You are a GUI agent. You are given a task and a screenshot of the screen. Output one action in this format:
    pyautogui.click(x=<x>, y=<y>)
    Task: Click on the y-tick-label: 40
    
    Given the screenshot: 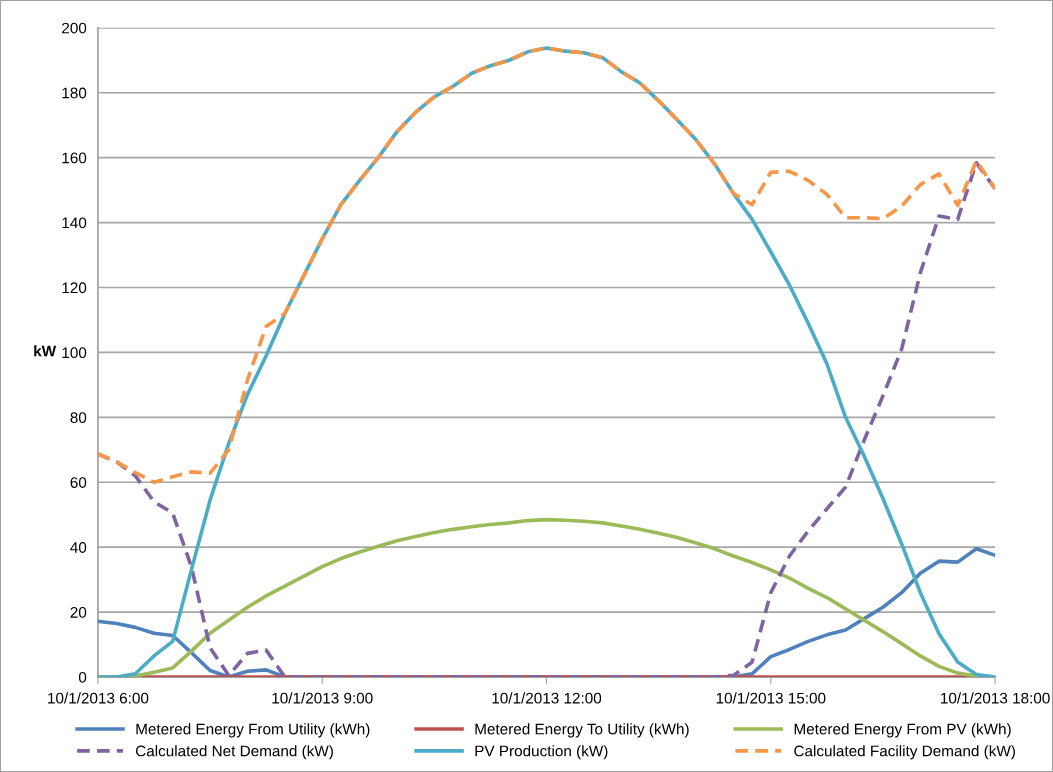 What is the action you would take?
    pyautogui.click(x=78, y=547)
    